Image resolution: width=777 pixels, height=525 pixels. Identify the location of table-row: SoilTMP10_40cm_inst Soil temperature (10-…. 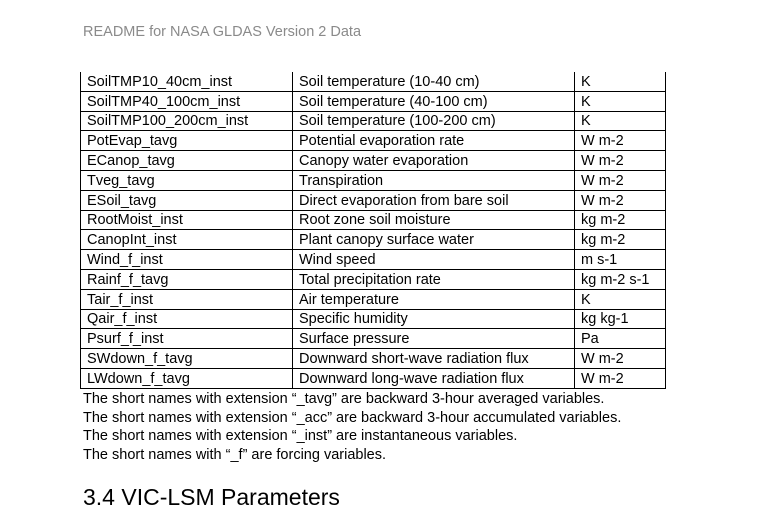
(373, 82).